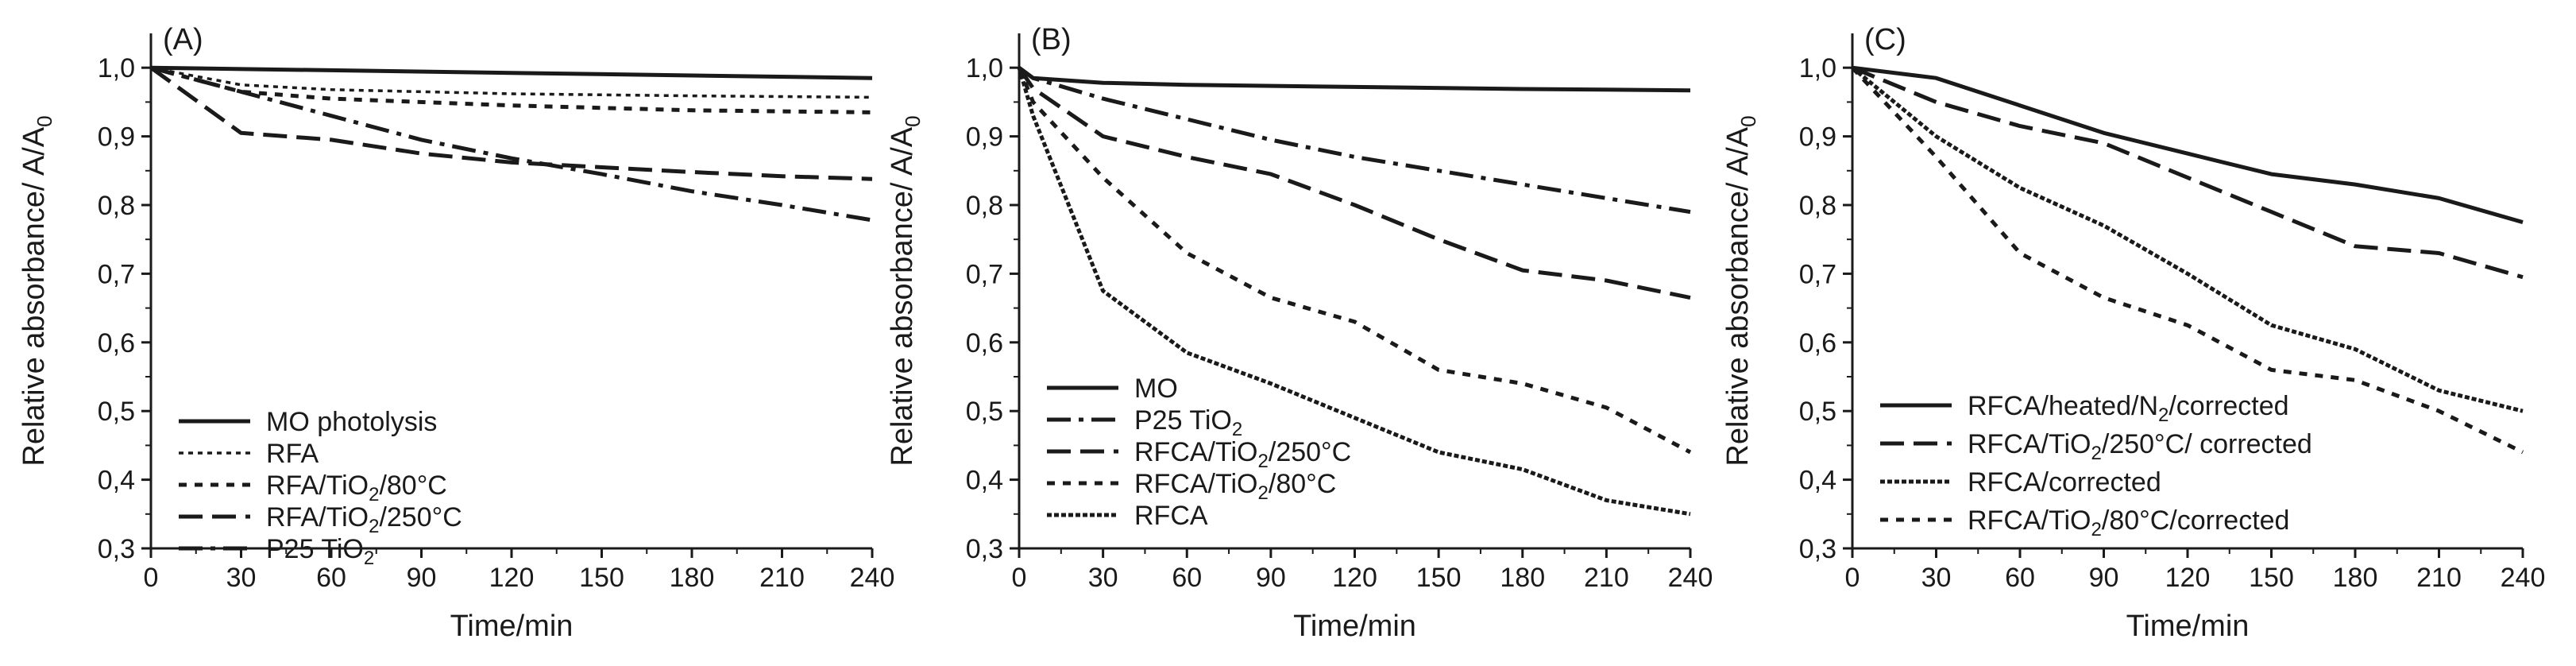  I want to click on legend-label: RFCA/heated/N2/corrected, so click(2128, 408).